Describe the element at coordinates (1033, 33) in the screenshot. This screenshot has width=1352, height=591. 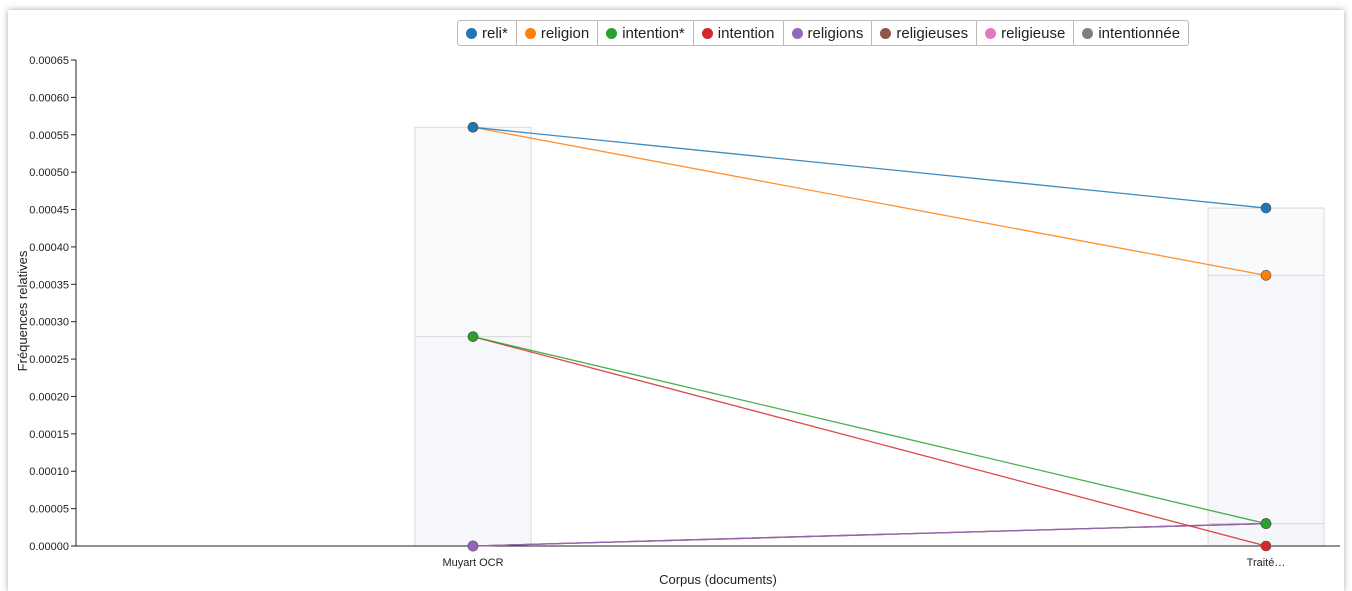
I see `legend-label: religieuse` at that location.